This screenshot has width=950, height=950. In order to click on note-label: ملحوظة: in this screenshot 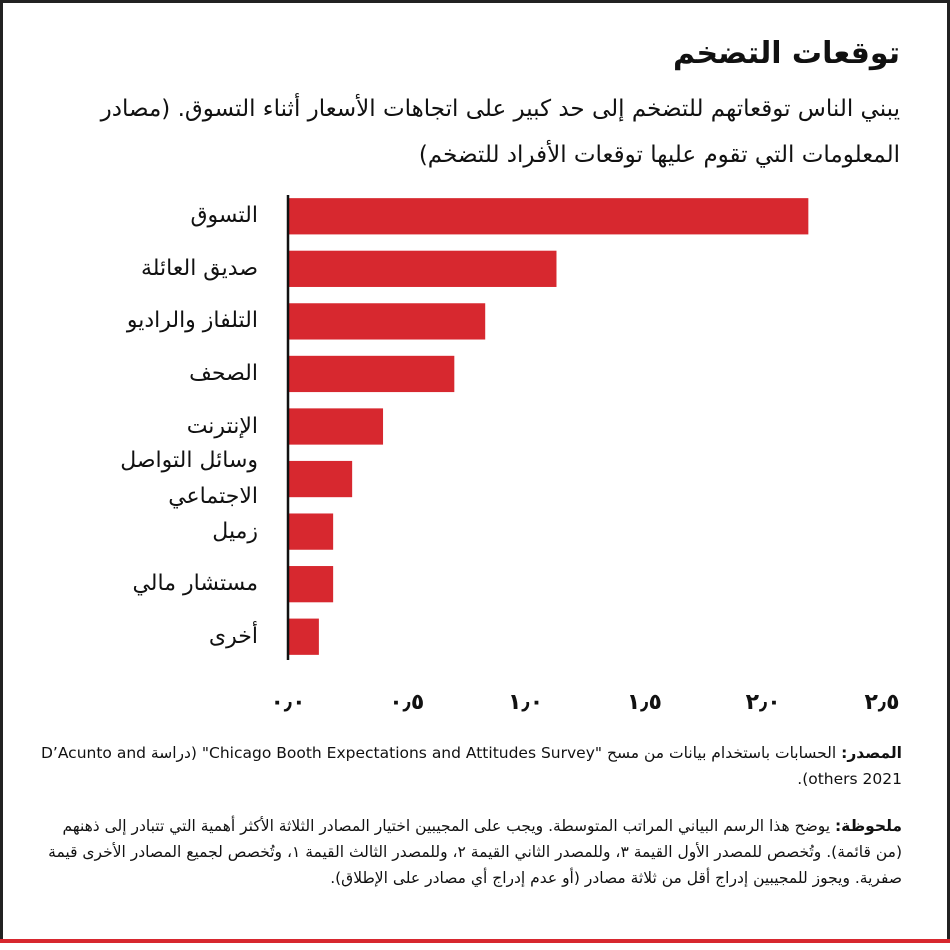, I will do `click(868, 826)`.